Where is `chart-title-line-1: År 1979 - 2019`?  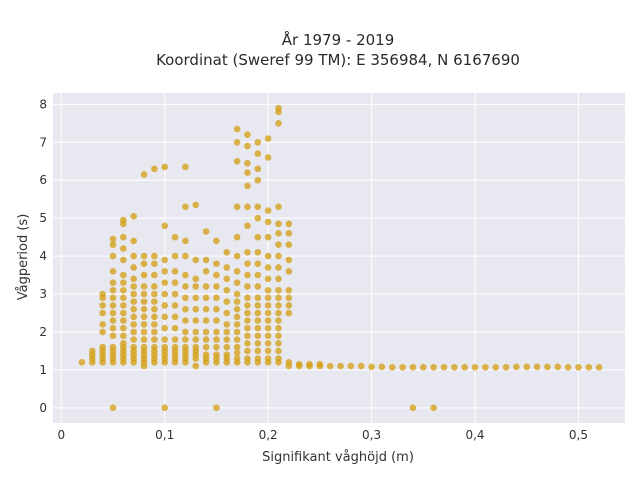
chart-title-line-1: År 1979 - 2019 is located at coordinates (338, 39).